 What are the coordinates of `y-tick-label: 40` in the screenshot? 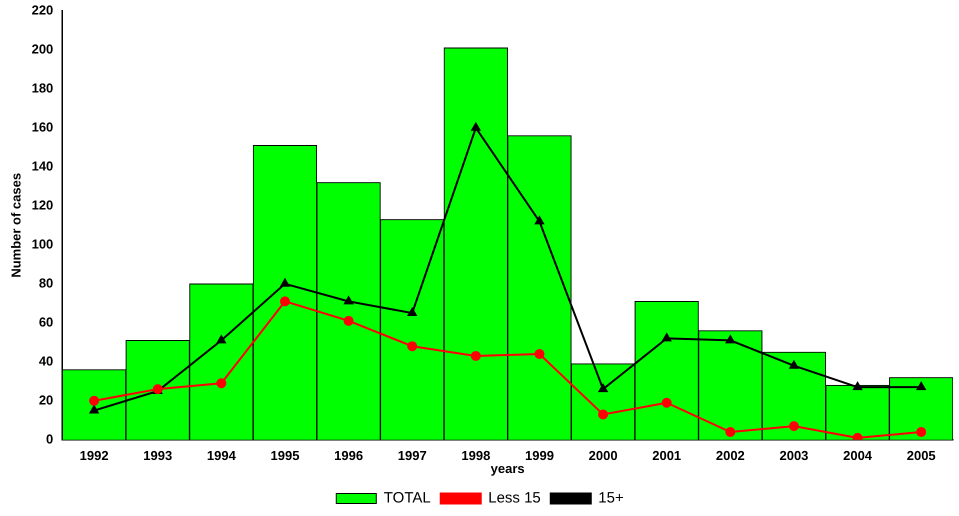 It's located at (46, 360).